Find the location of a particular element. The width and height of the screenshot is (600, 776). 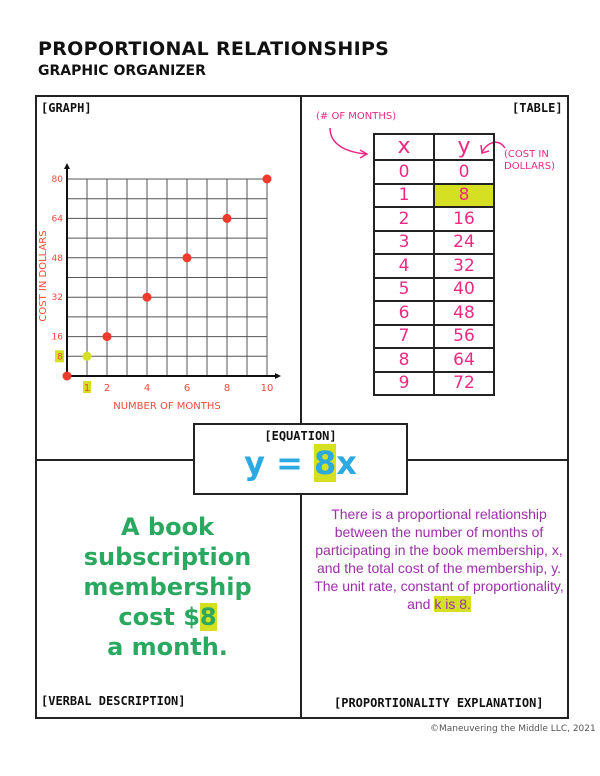

verbal-k: 8 is located at coordinates (208, 617).